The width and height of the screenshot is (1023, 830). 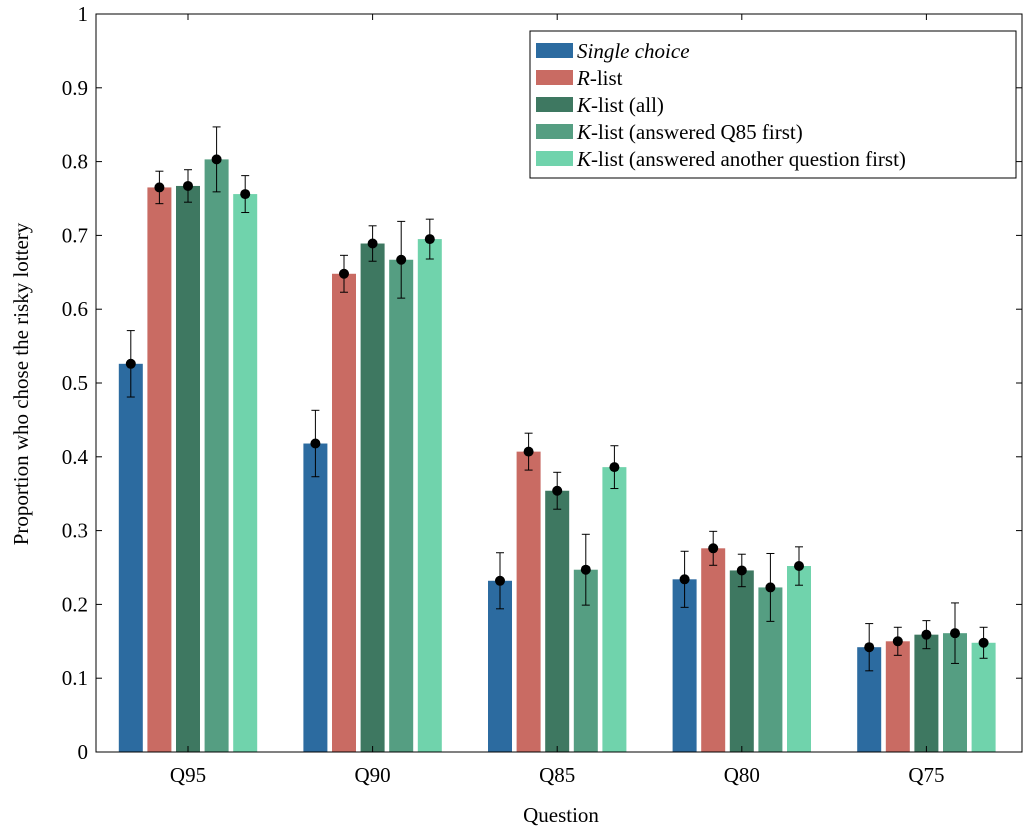 I want to click on legend-label: K-list (answered Q85 first), so click(x=689, y=132).